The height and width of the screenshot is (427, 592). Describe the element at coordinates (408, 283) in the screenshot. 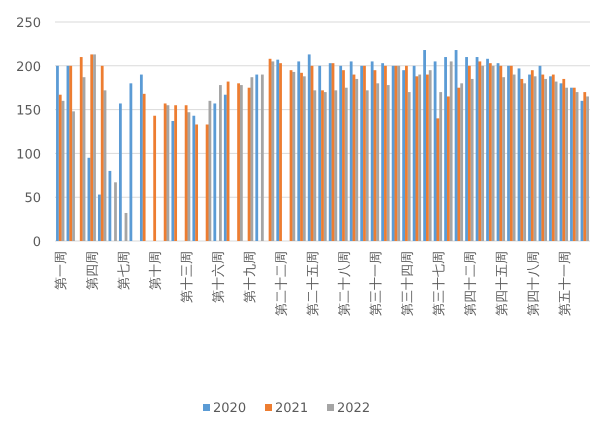

I see `x-tick-label: 第三十四周` at that location.